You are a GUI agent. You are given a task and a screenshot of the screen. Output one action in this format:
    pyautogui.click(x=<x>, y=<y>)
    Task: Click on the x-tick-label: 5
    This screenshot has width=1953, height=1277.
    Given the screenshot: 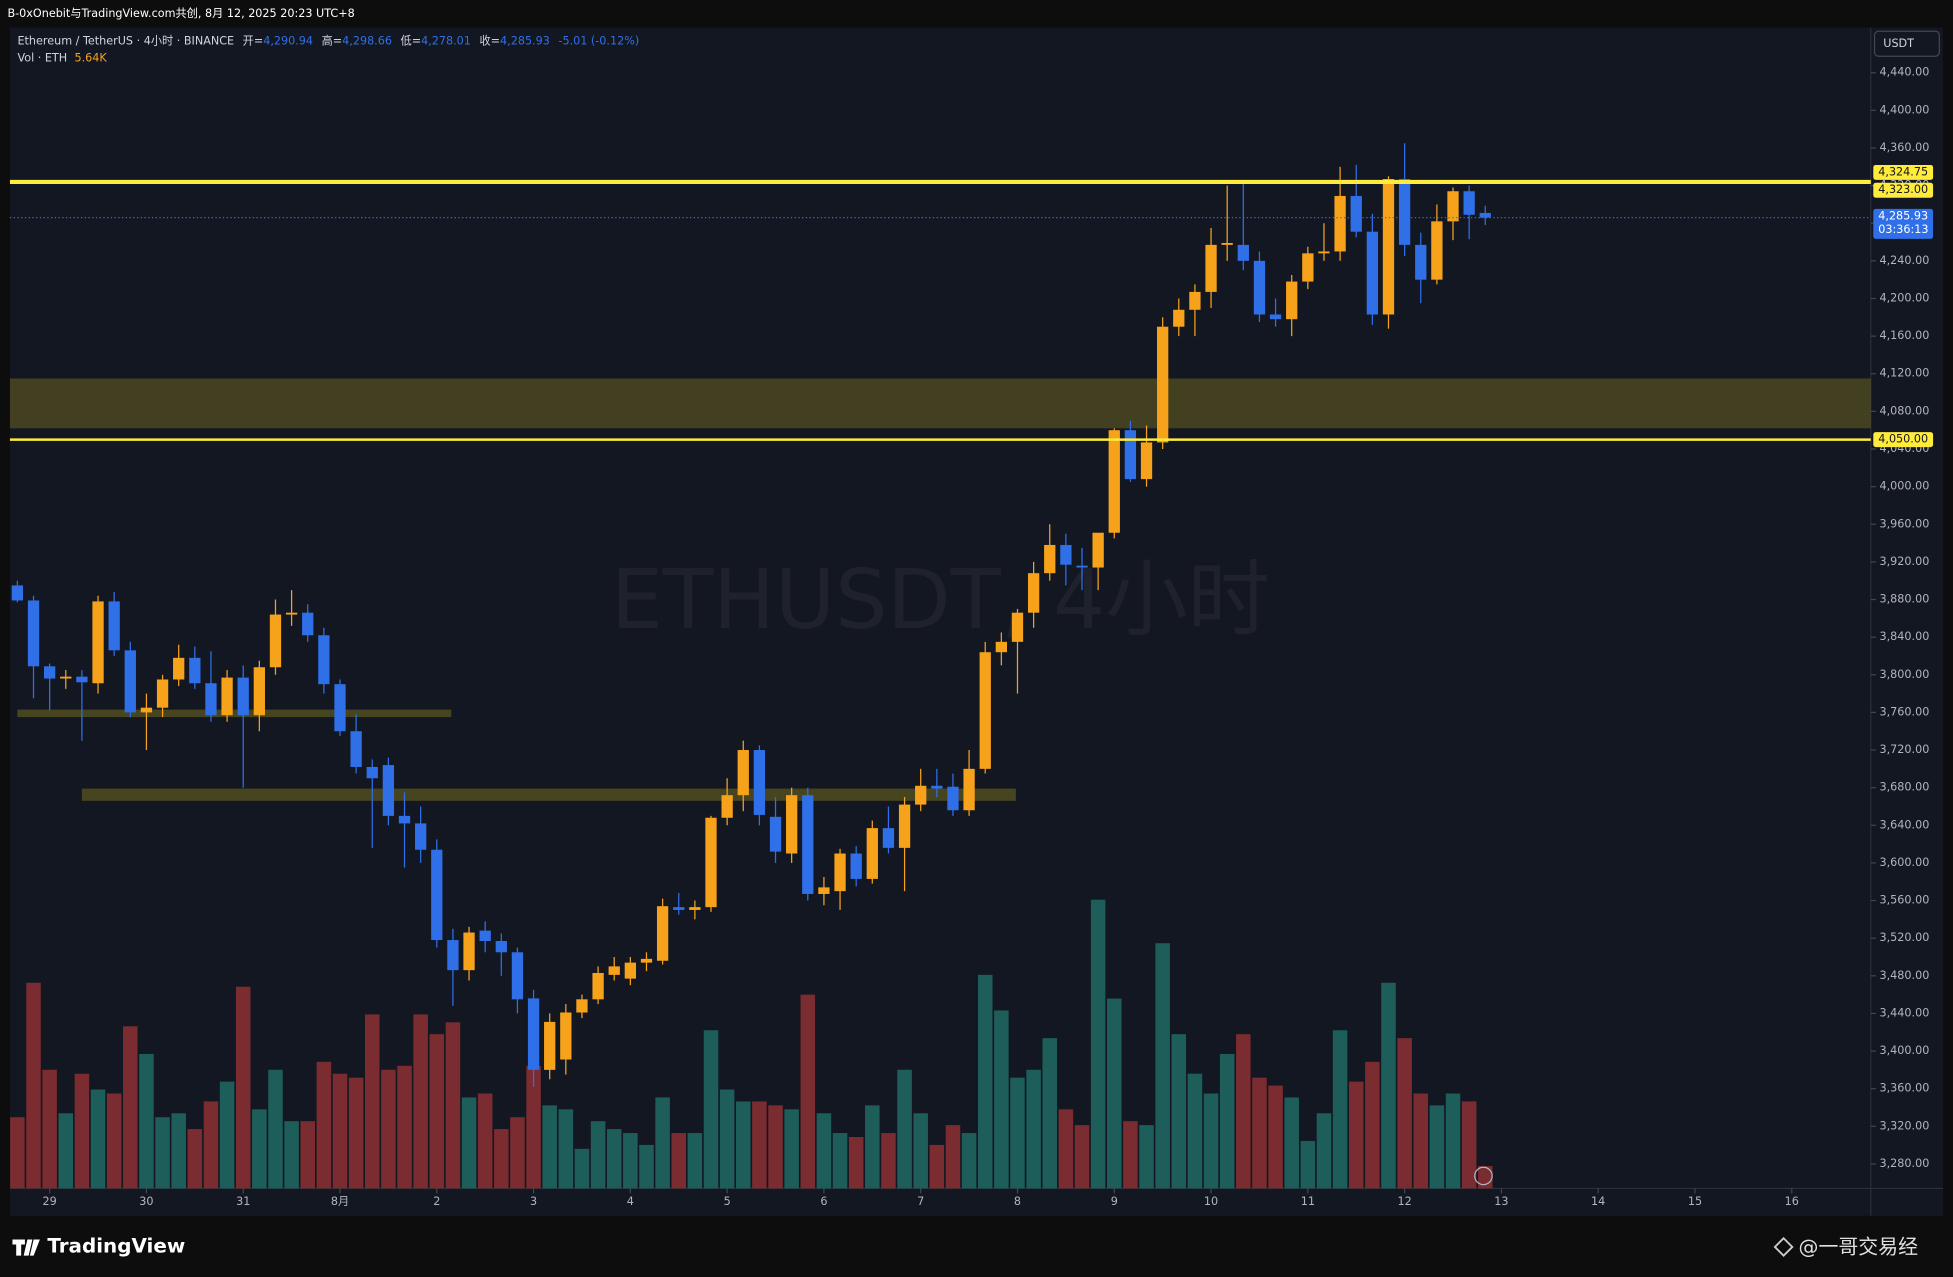 What is the action you would take?
    pyautogui.click(x=727, y=1201)
    